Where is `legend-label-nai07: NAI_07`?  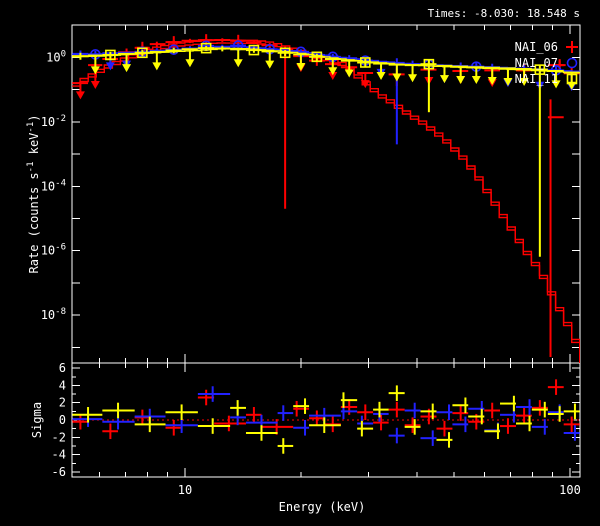
legend-label-nai07: NAI_07 is located at coordinates (536, 63).